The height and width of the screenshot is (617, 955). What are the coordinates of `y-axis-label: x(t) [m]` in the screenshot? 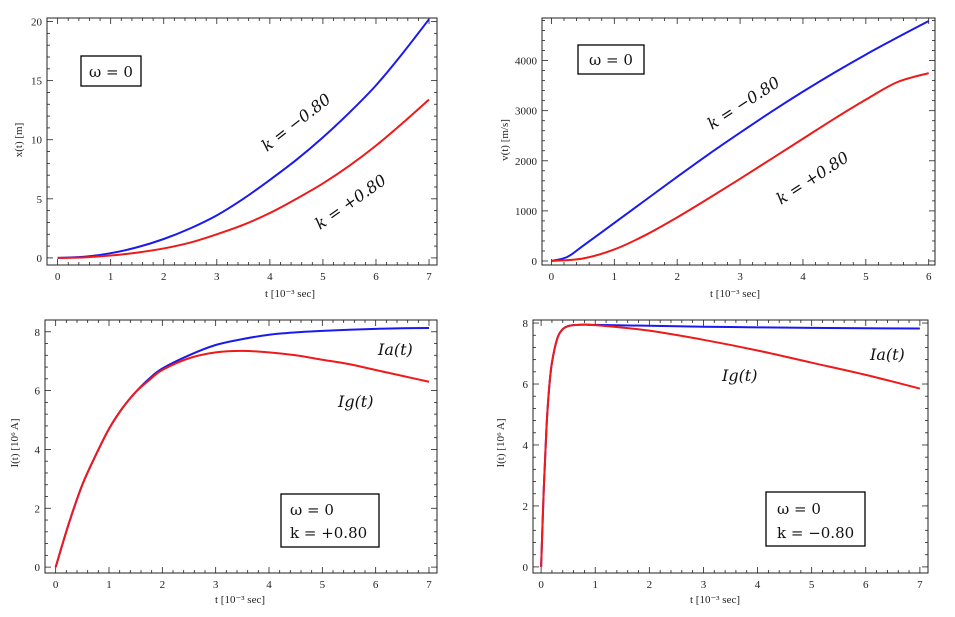 It's located at (19, 140).